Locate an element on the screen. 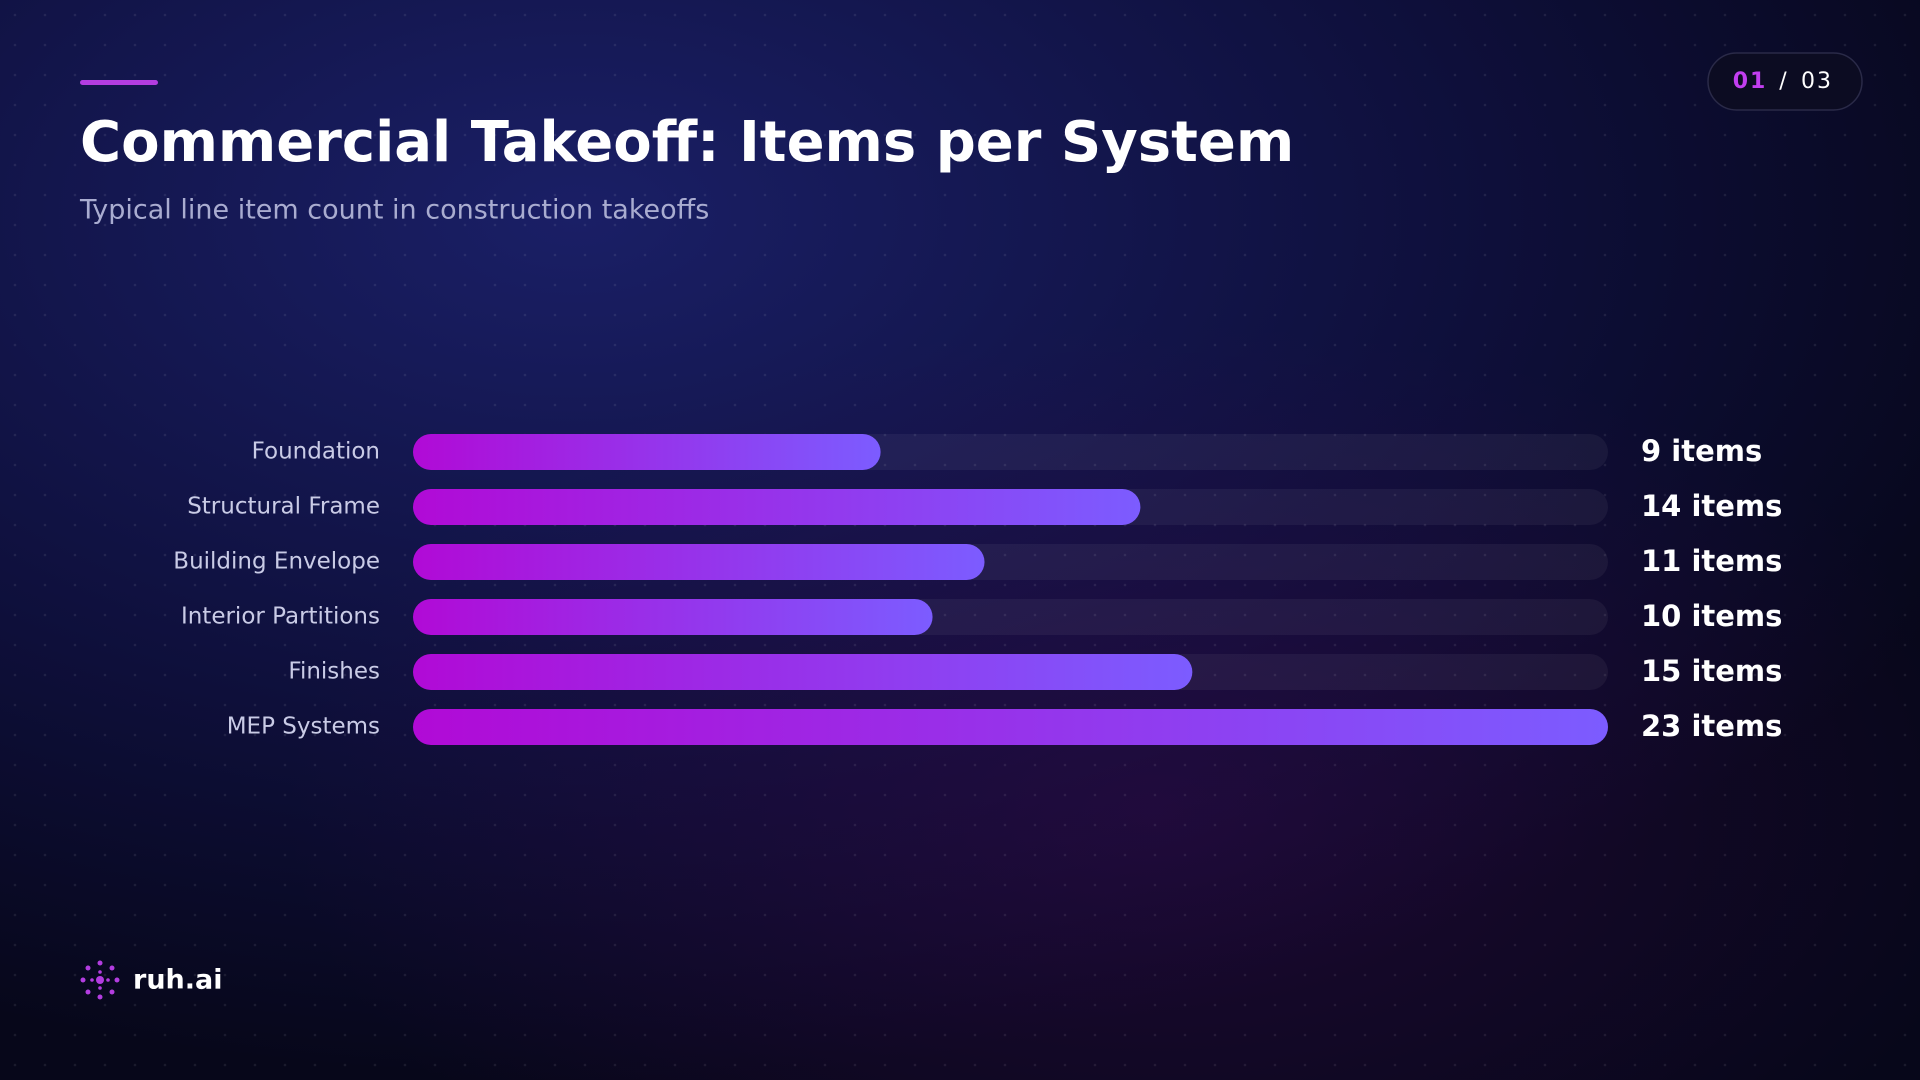 This screenshot has height=1080, width=1920. category-label: Building Envelope is located at coordinates (276, 562).